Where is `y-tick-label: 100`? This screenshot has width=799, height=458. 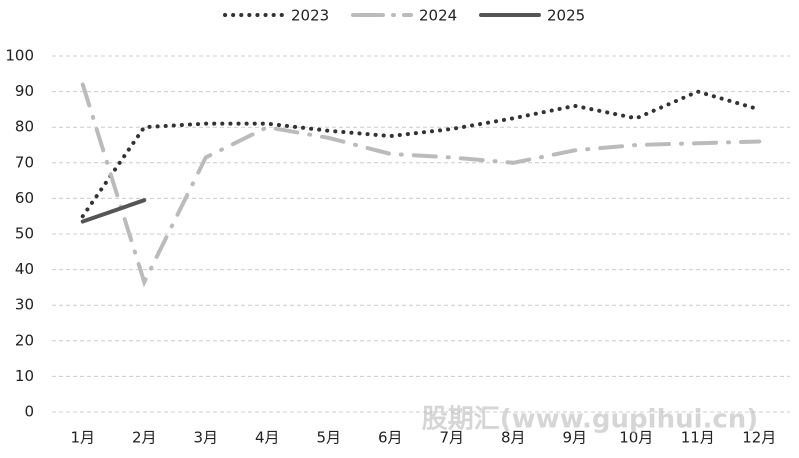 y-tick-label: 100 is located at coordinates (19, 56).